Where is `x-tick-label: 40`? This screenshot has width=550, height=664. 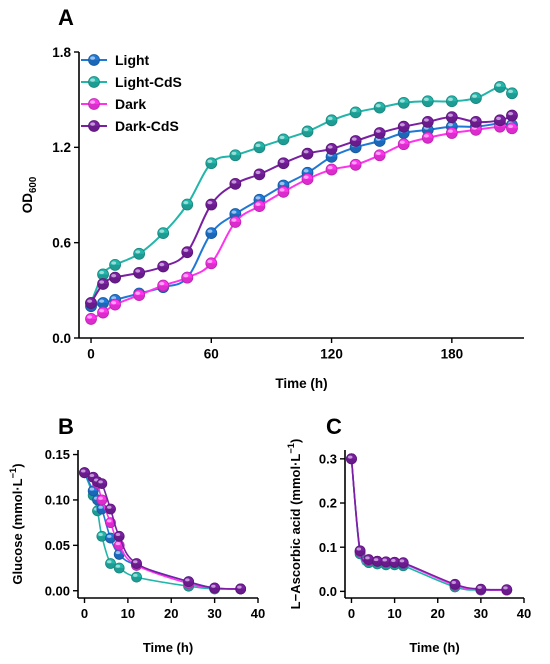 x-tick-label: 40 is located at coordinates (258, 613).